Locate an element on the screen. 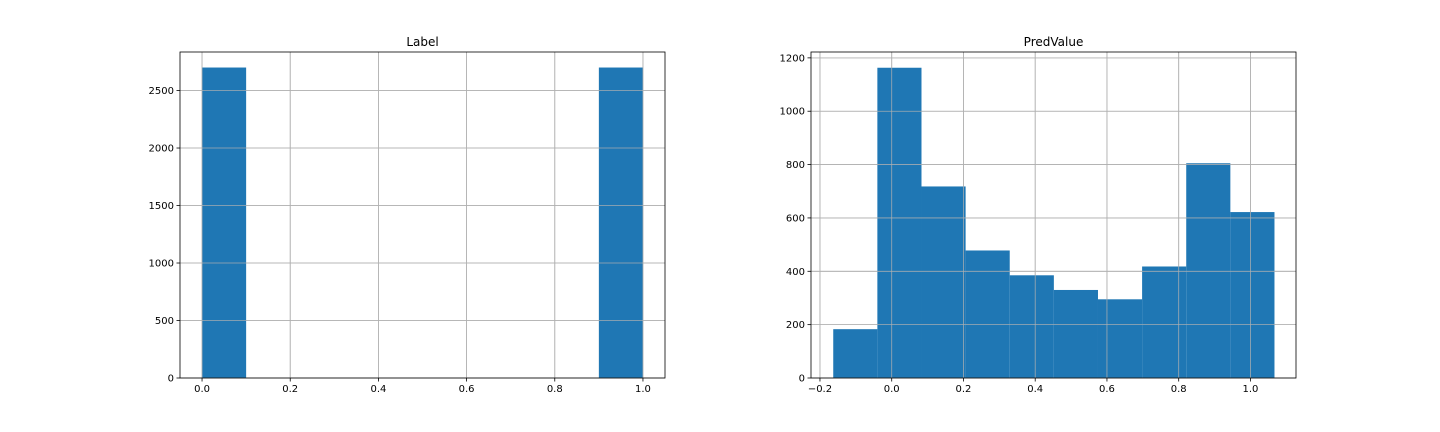 The image size is (1440, 432). y-tick-label: 1500 is located at coordinates (161, 206).